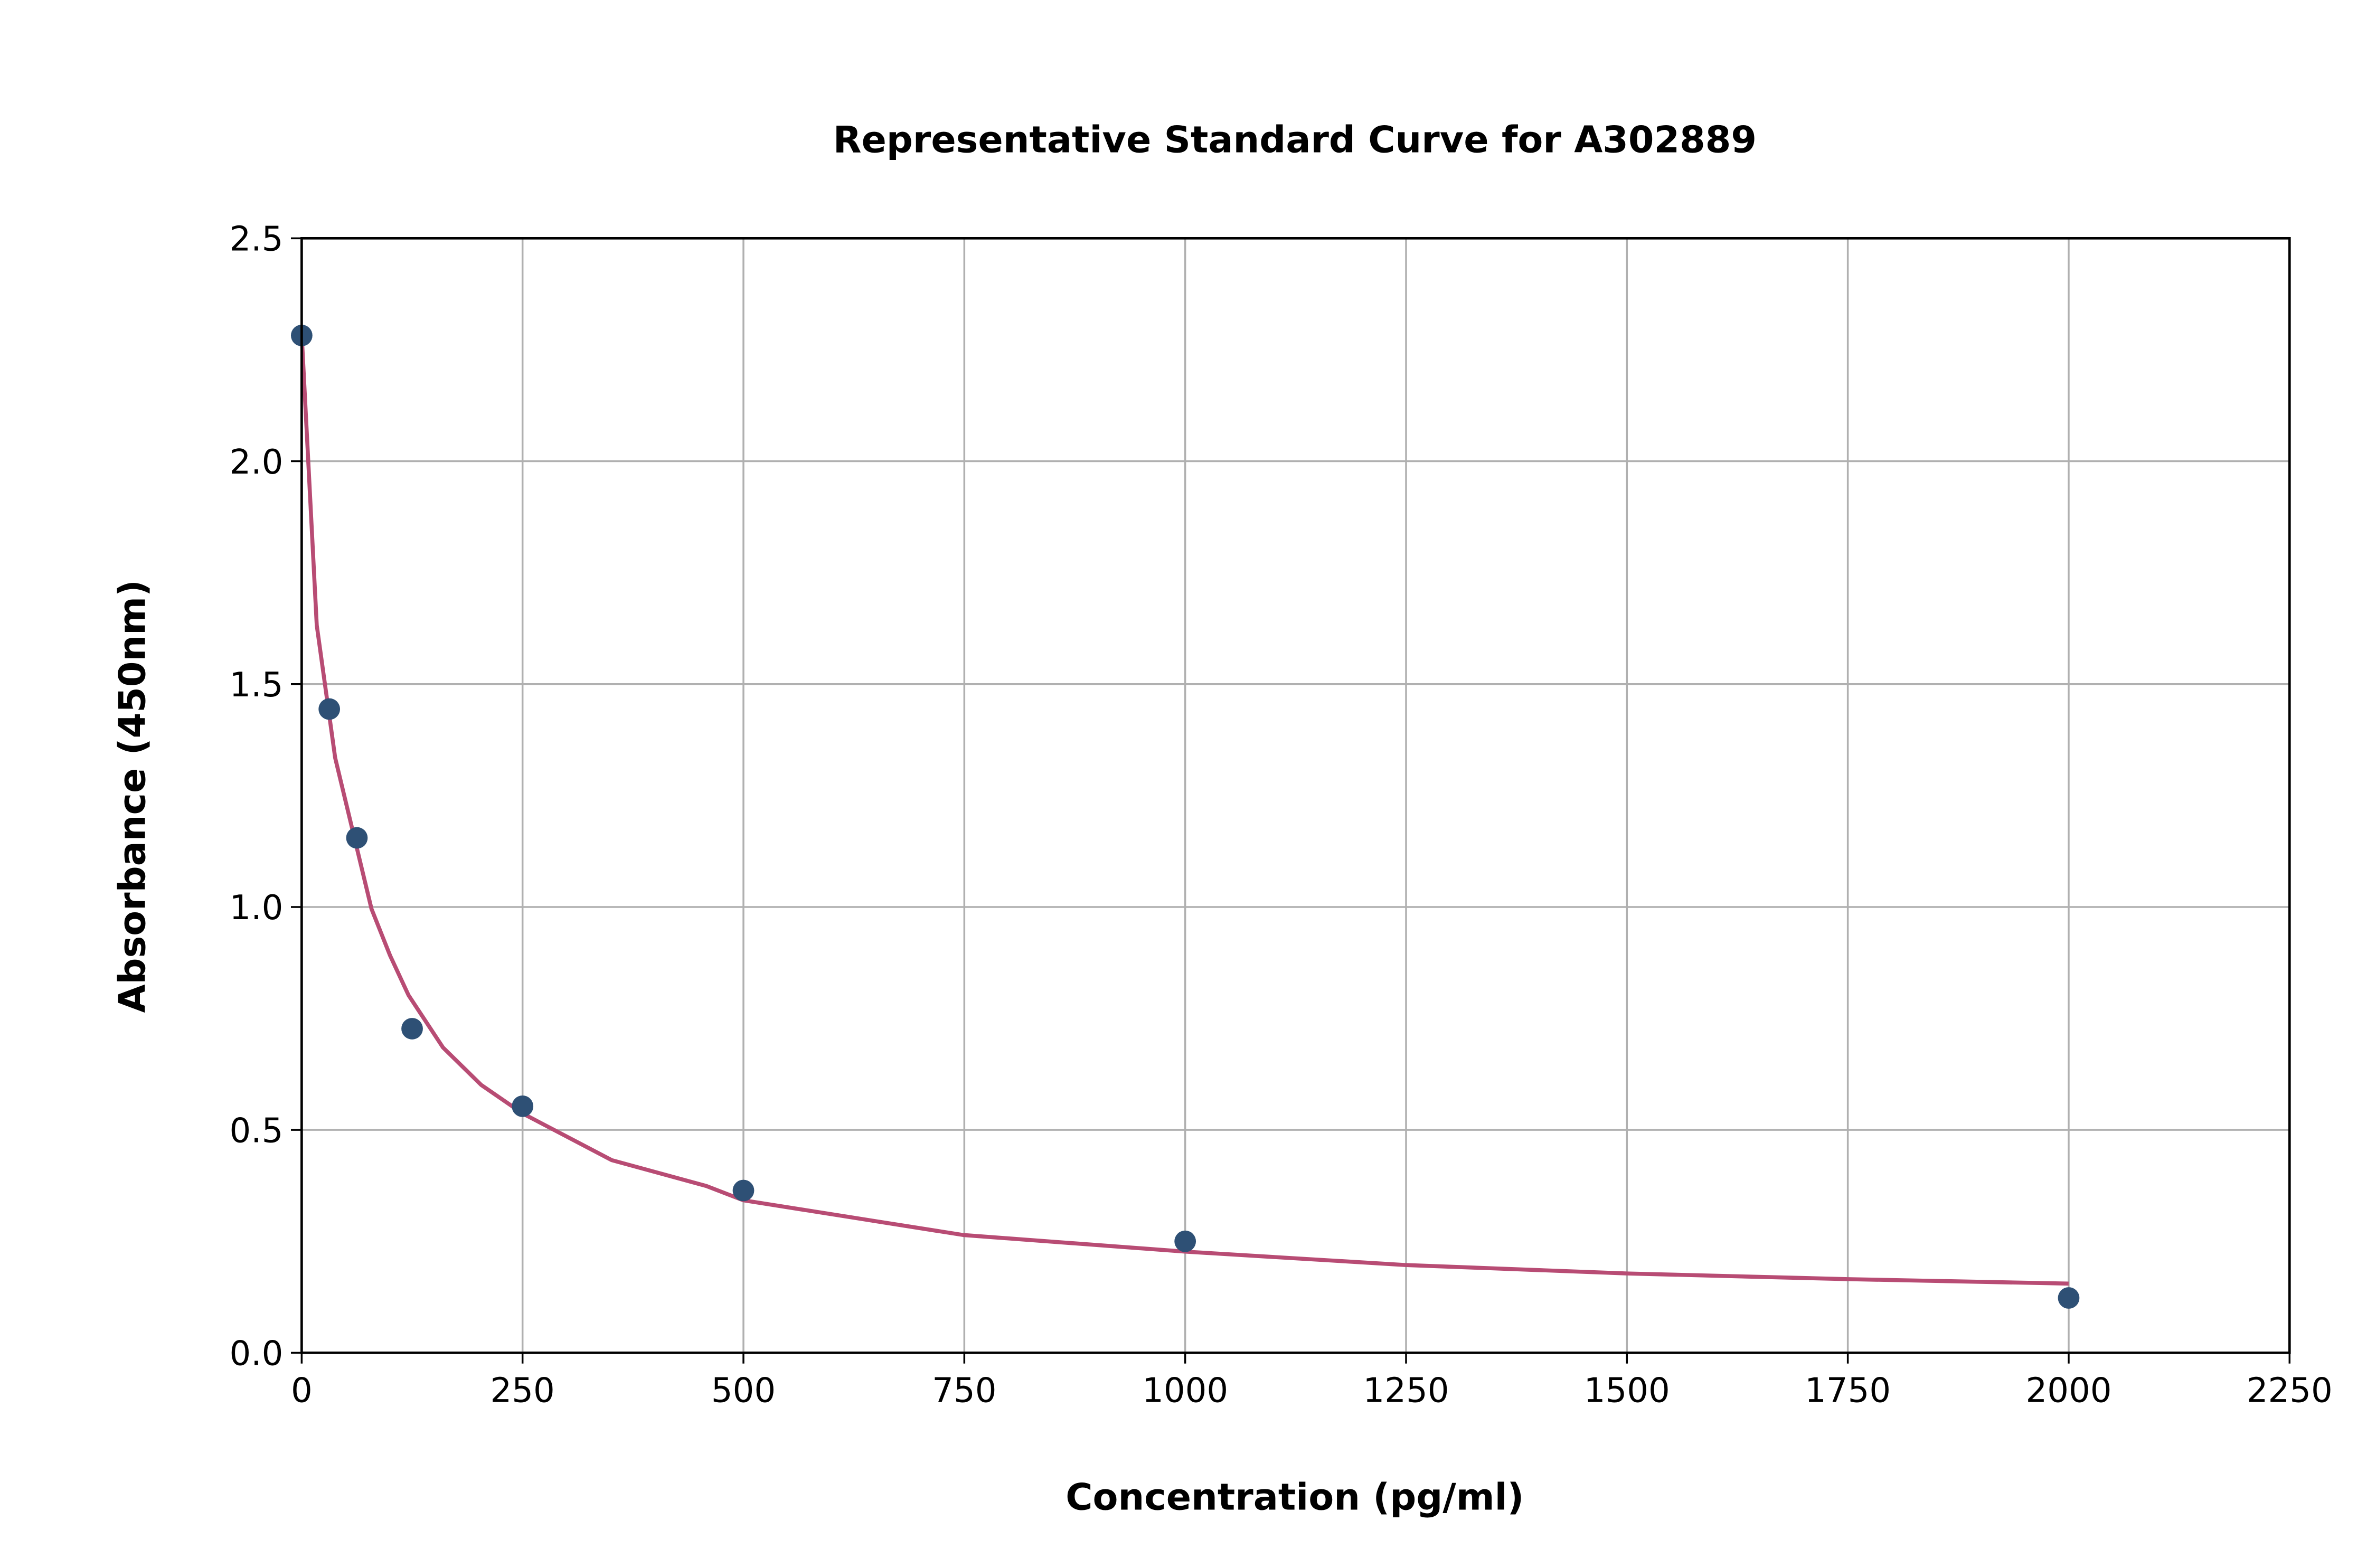  I want to click on y-tick-label: 0.0, so click(257, 1355).